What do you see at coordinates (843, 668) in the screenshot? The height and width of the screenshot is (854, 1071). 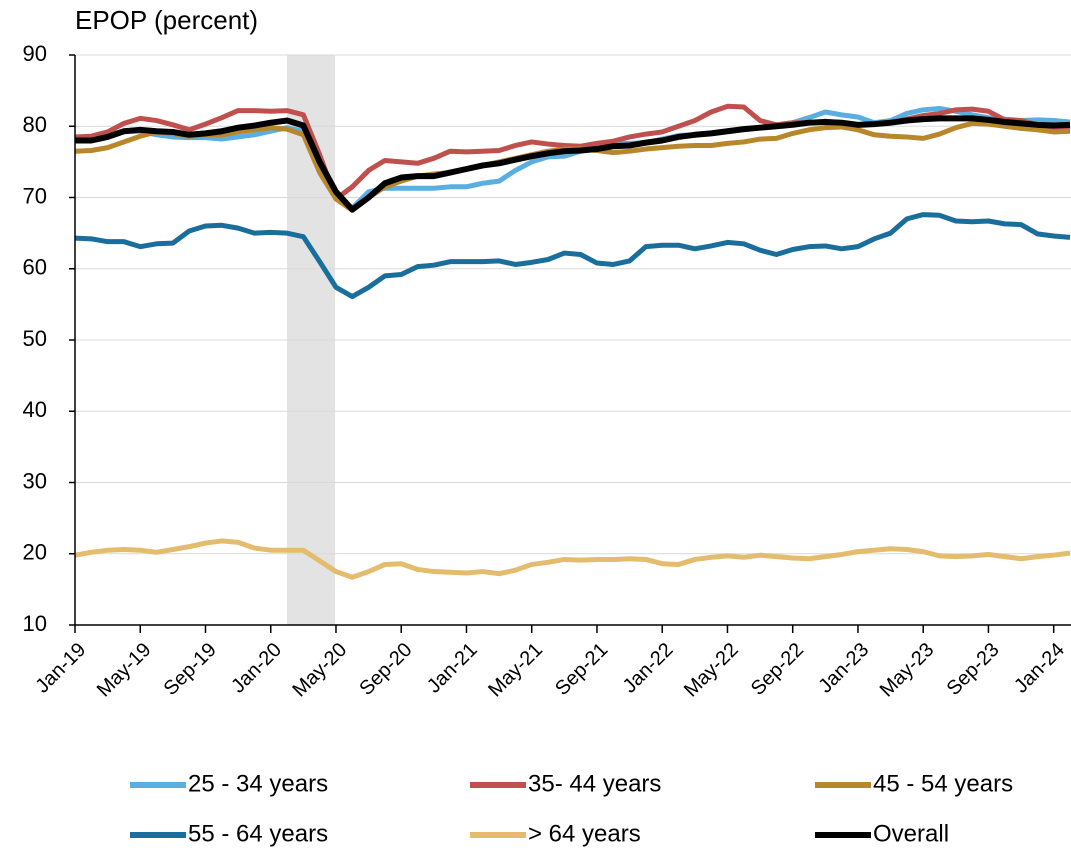 I see `x-tick-label: Jan-23` at bounding box center [843, 668].